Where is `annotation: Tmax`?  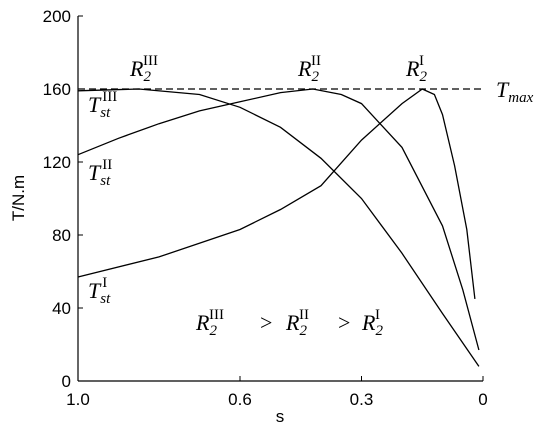 annotation: Tmax is located at coordinates (515, 91).